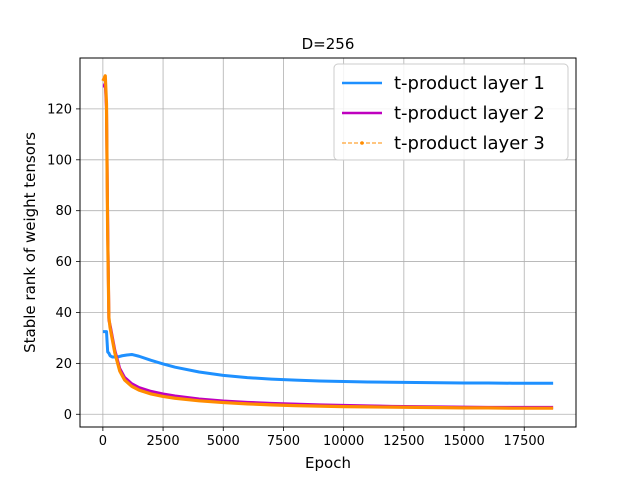 Image resolution: width=640 pixels, height=480 pixels. I want to click on x-tick-label: 12500, so click(403, 441).